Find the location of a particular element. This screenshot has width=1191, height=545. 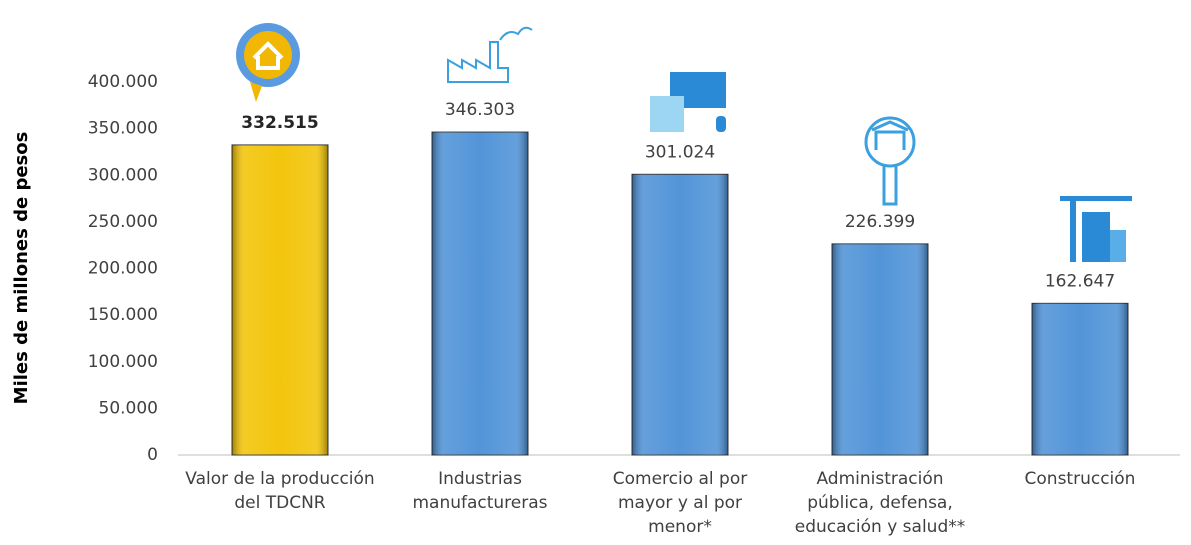

x-tick-label: Valor de la producción del TDCNR is located at coordinates (280, 491).